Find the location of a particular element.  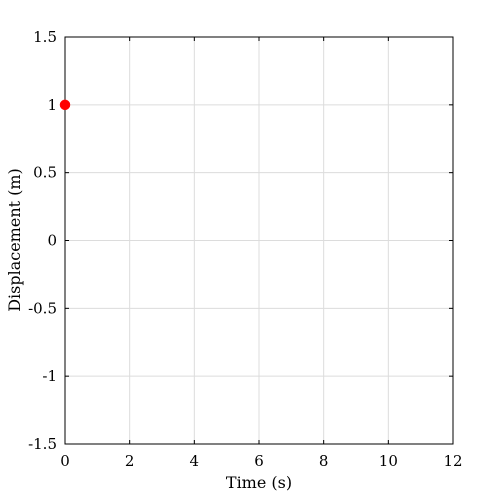

x-axis-label: Time (s) is located at coordinates (259, 482).